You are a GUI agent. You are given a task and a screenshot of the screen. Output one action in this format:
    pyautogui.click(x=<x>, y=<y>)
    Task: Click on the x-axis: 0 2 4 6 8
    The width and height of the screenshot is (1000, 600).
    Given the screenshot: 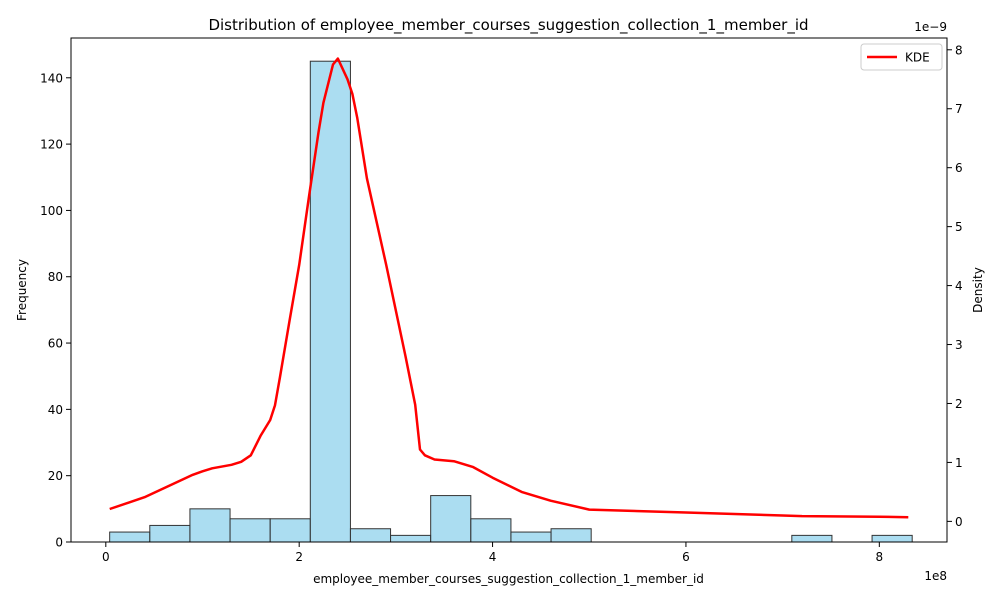 What is the action you would take?
    pyautogui.click(x=492, y=553)
    